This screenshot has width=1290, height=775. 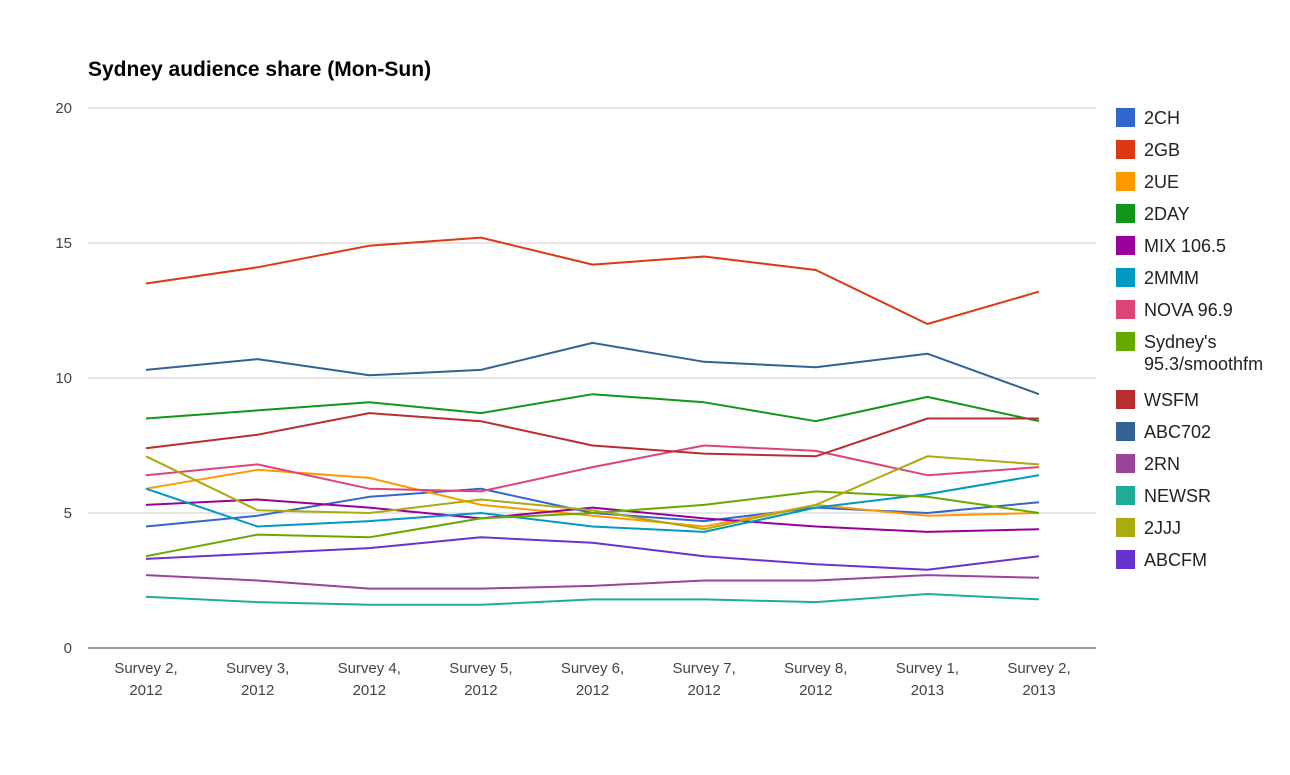 I want to click on x-tick-label: Survey 1,, so click(x=927, y=668).